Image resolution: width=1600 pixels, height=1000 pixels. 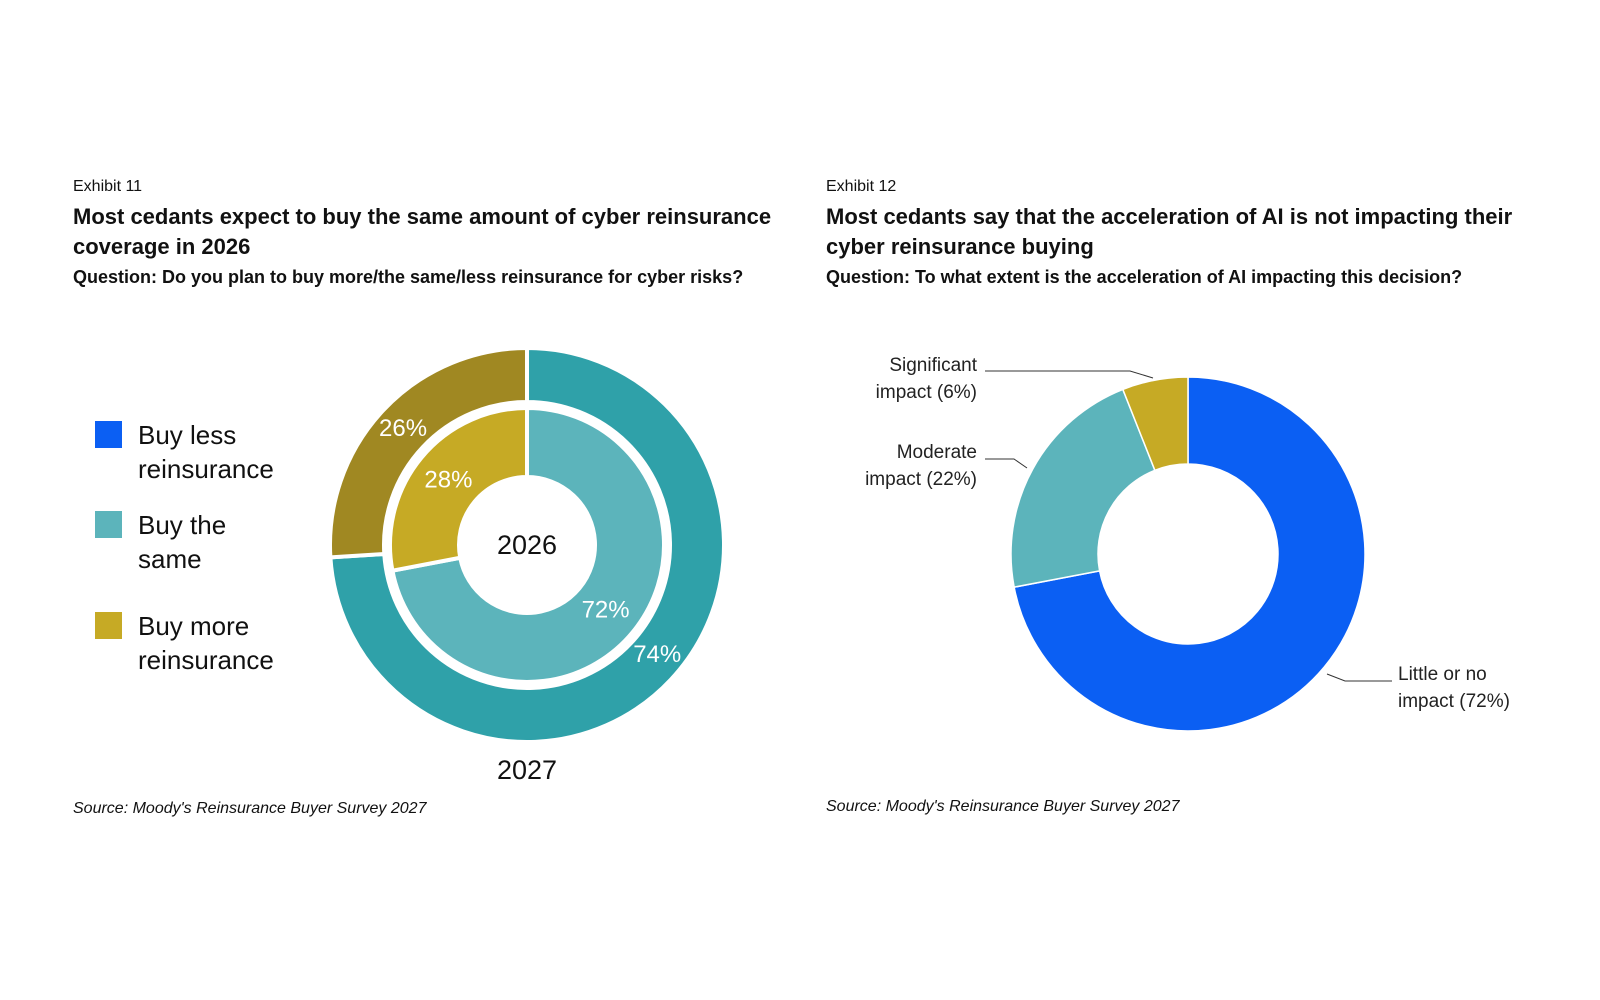 I want to click on chart-cyber-reinsurance-buying: 74% 26% 72% 28% 2026 2027, so click(x=527, y=565).